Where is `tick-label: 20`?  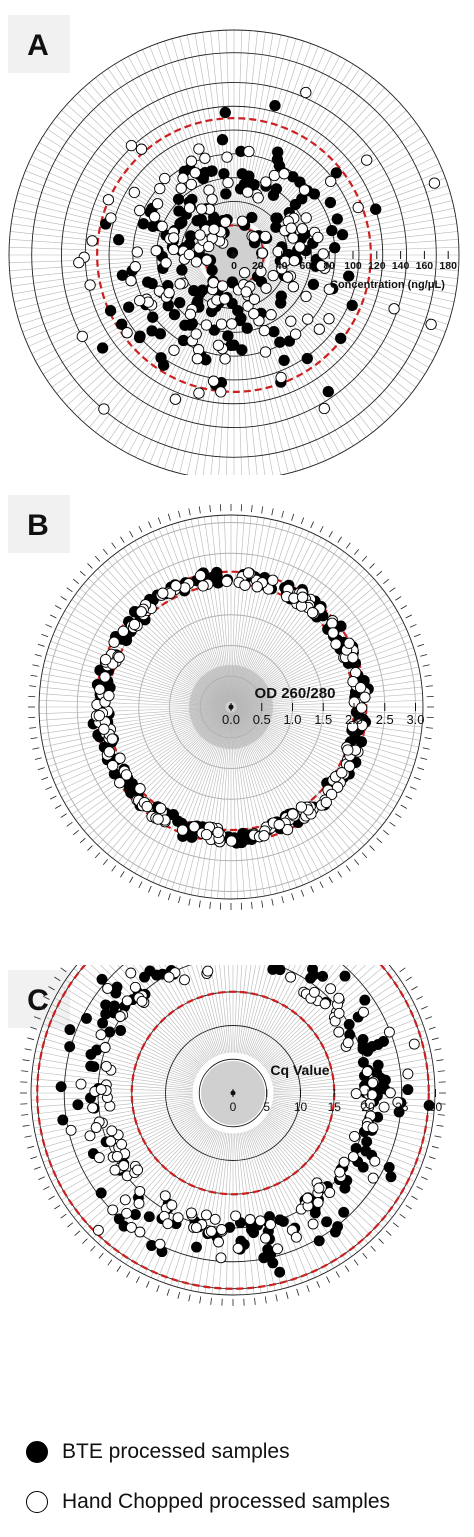
tick-label: 20 is located at coordinates (258, 266).